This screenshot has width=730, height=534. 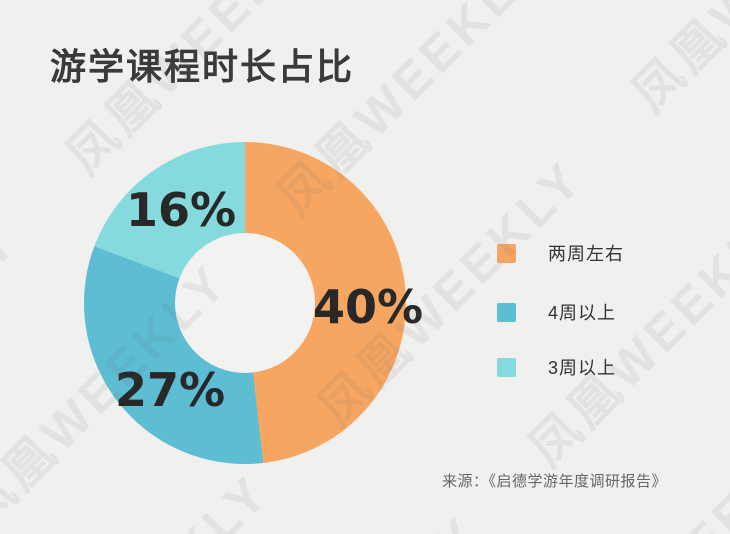 What do you see at coordinates (181, 210) in the screenshot?
I see `data-label-three-weeks-plus: 16%` at bounding box center [181, 210].